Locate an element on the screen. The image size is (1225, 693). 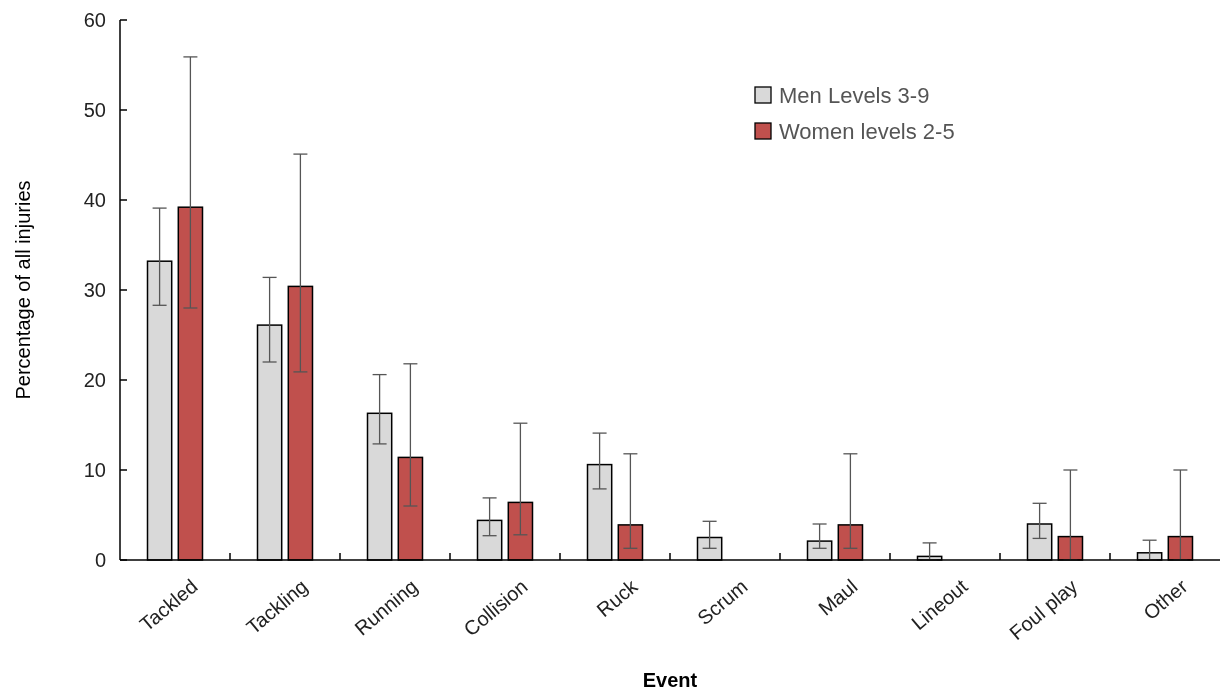
y-tick-label: 50 is located at coordinates (94, 110).